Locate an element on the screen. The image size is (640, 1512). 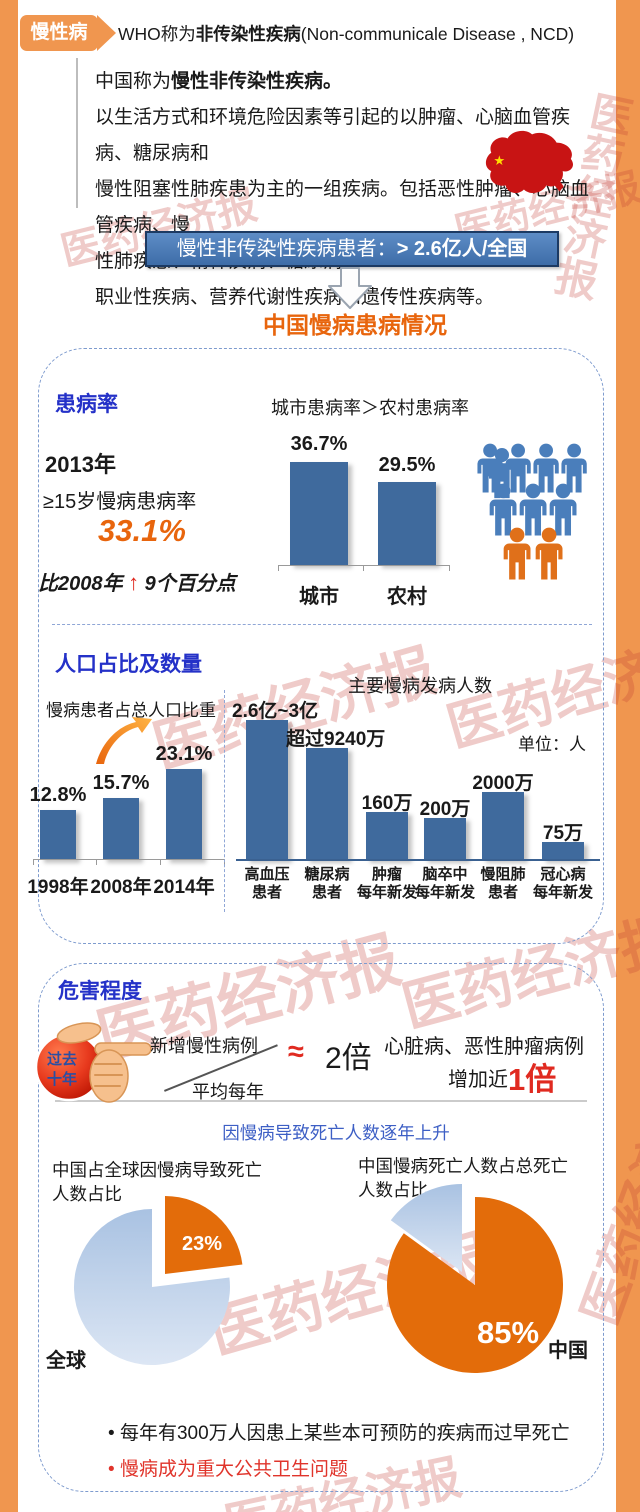
who-prefix: WHO称为 is located at coordinates (157, 34).